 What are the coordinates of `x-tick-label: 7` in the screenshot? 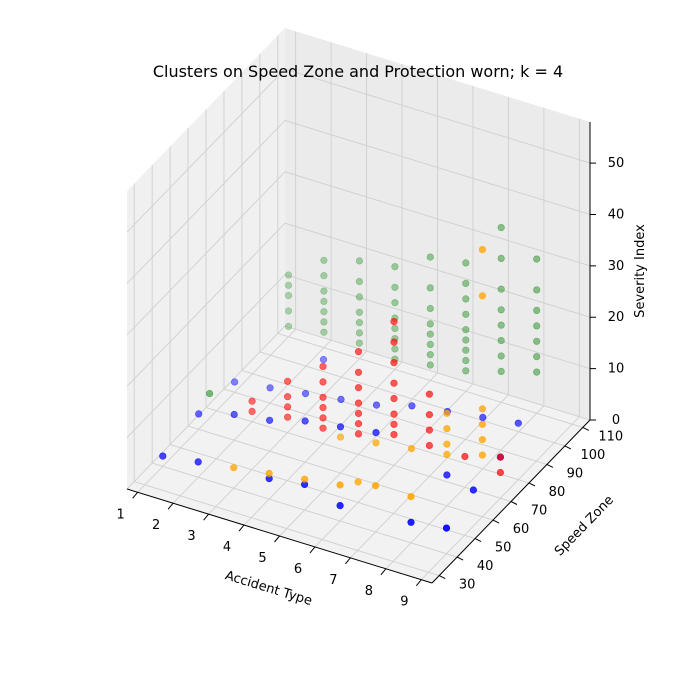 It's located at (333, 580).